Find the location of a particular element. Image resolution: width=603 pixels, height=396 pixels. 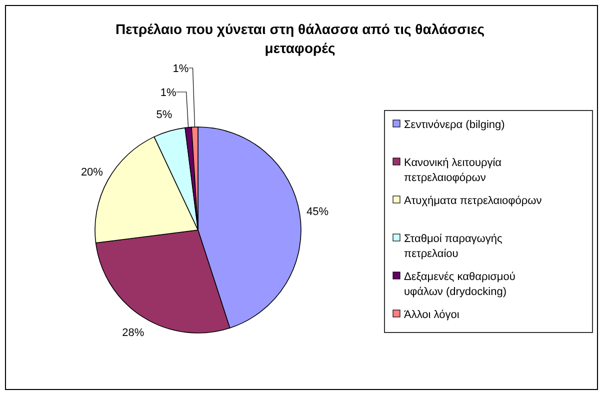

data-label: 28% is located at coordinates (133, 333).